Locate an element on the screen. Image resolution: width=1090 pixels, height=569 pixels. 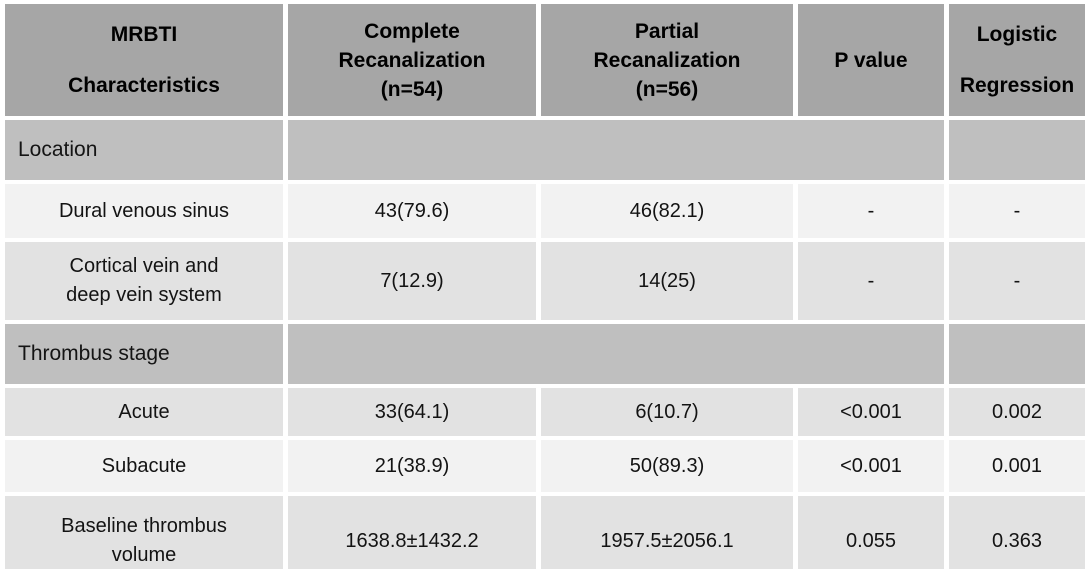
value-cell-complete: 7(12.9) is located at coordinates (412, 281).